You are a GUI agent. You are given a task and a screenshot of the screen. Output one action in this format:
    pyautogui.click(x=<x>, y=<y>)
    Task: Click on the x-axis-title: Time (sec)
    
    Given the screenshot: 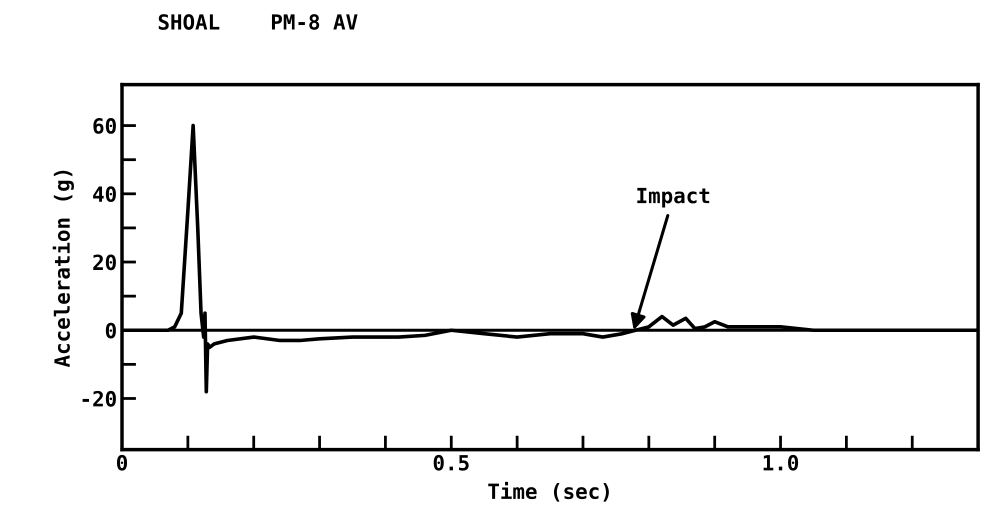 What is the action you would take?
    pyautogui.click(x=548, y=492)
    